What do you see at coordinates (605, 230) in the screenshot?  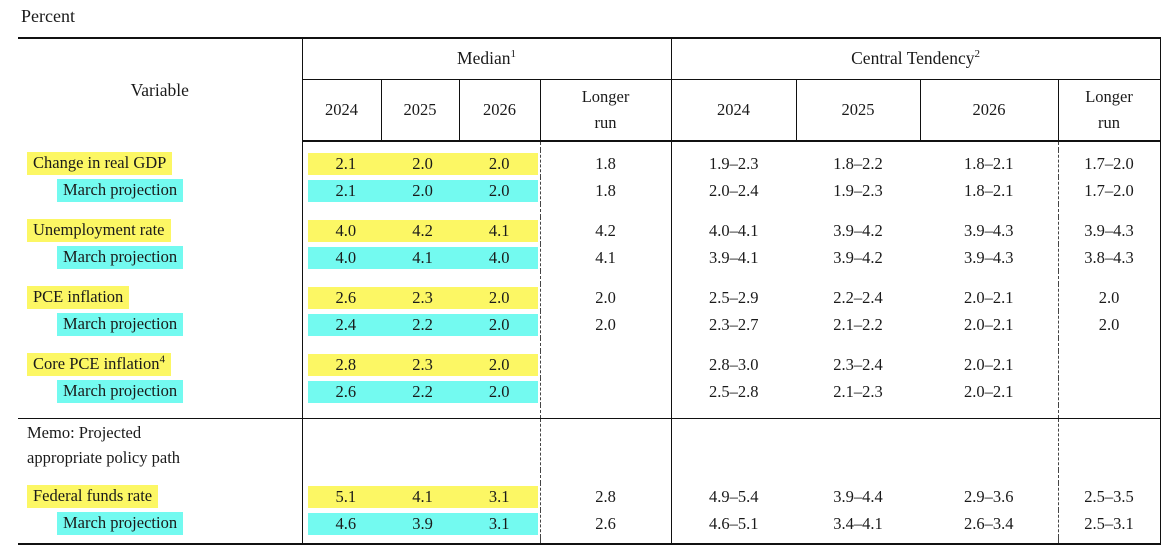 I see `median-longer-run-value: 4.2` at bounding box center [605, 230].